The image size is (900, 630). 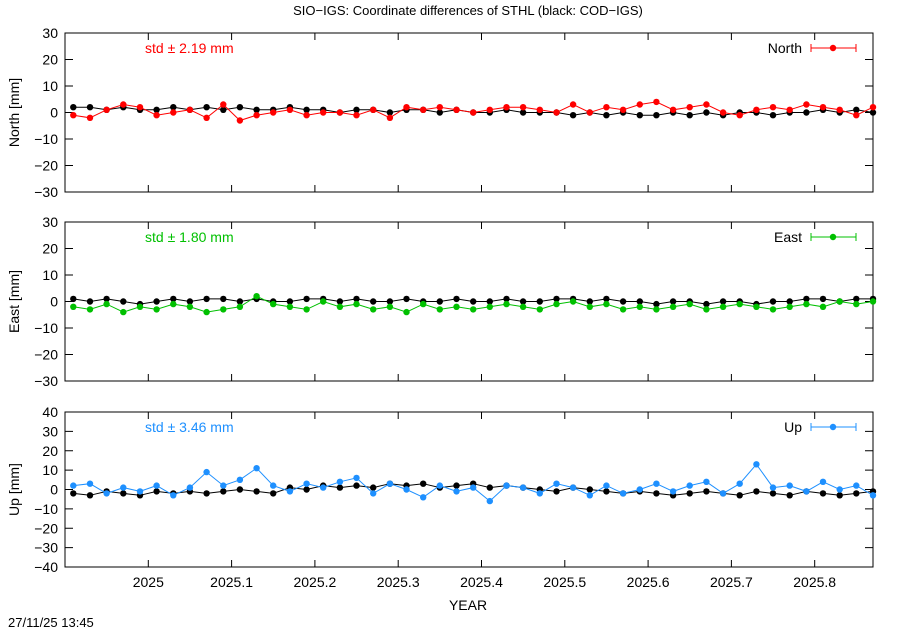 What do you see at coordinates (398, 582) in the screenshot?
I see `up-x-tick-label: 2025.3` at bounding box center [398, 582].